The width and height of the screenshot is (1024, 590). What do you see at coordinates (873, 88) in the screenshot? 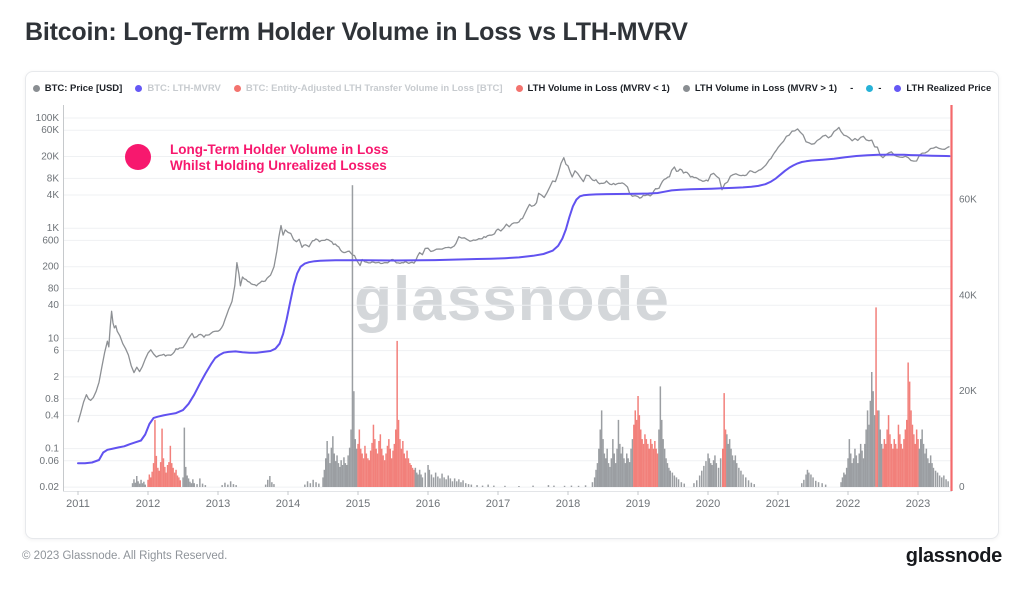
I see `legend-item-6: -` at bounding box center [873, 88].